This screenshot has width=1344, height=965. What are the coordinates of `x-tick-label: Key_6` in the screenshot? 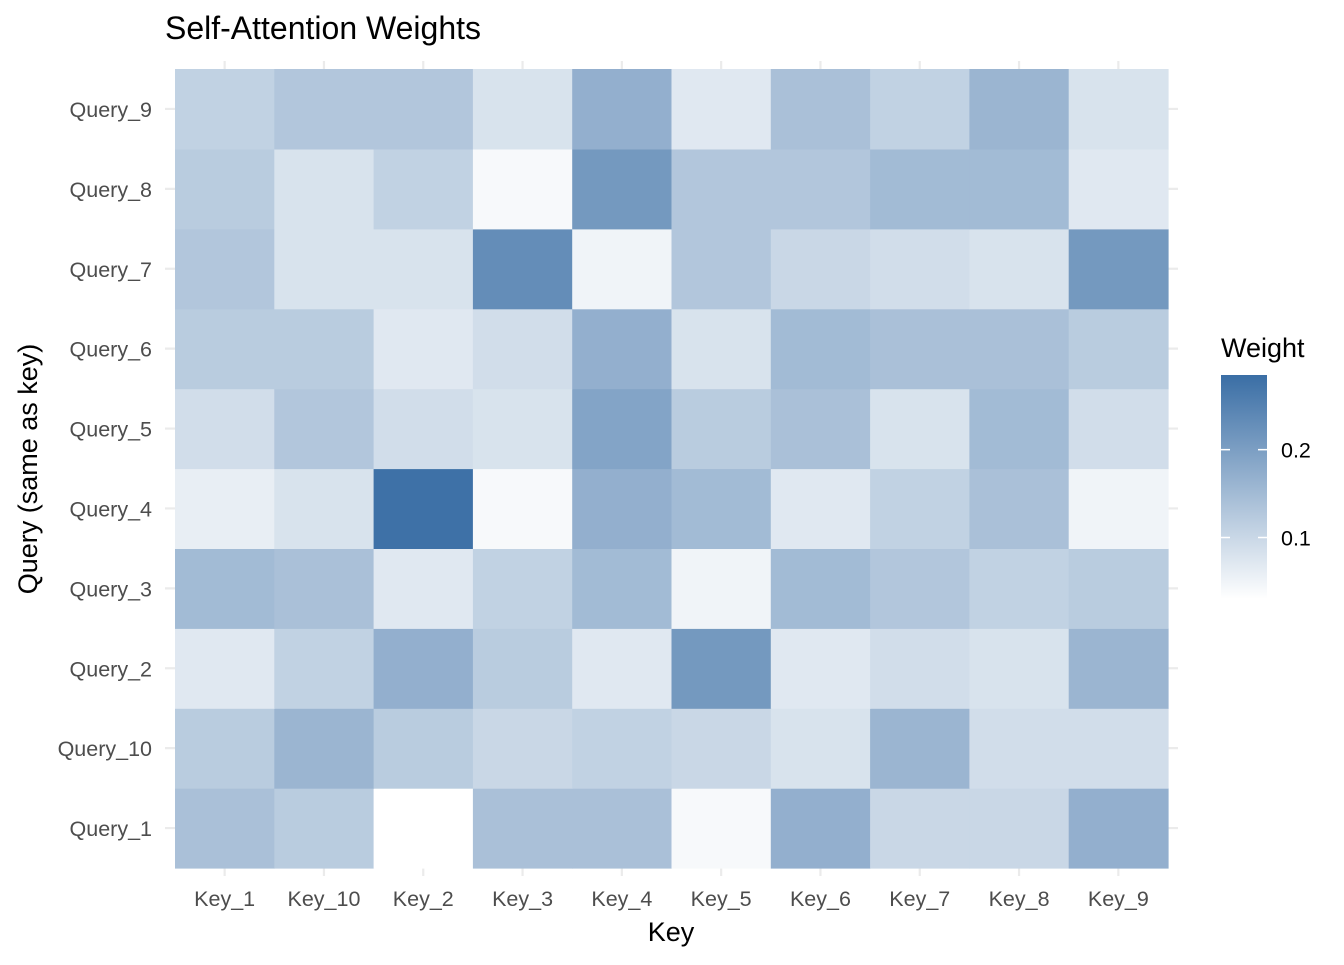 It's located at (820, 899).